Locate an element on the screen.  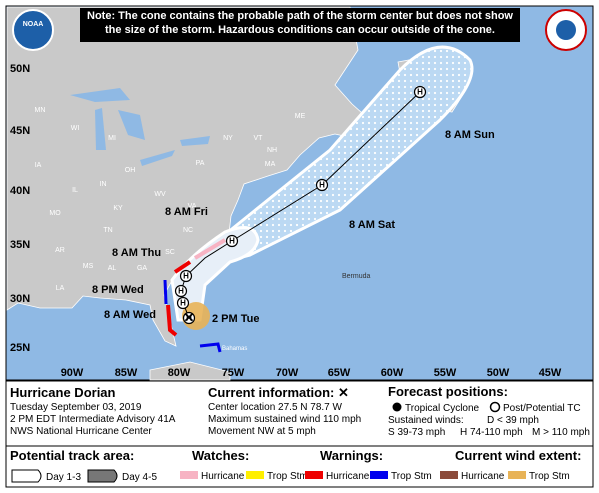
day13-label: Day 1-3 is located at coordinates (63, 477).